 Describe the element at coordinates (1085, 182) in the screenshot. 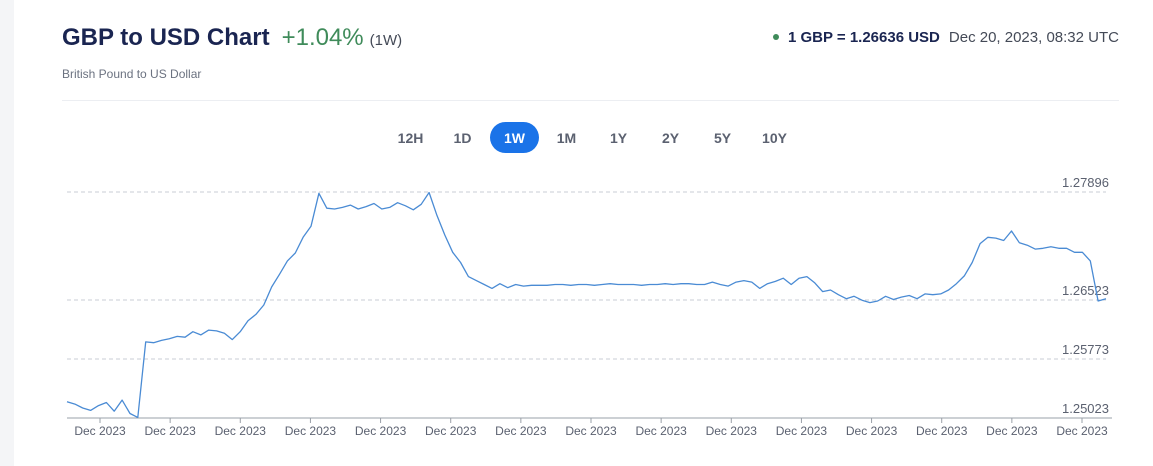

I see `y-tick-label: 1.27896` at that location.